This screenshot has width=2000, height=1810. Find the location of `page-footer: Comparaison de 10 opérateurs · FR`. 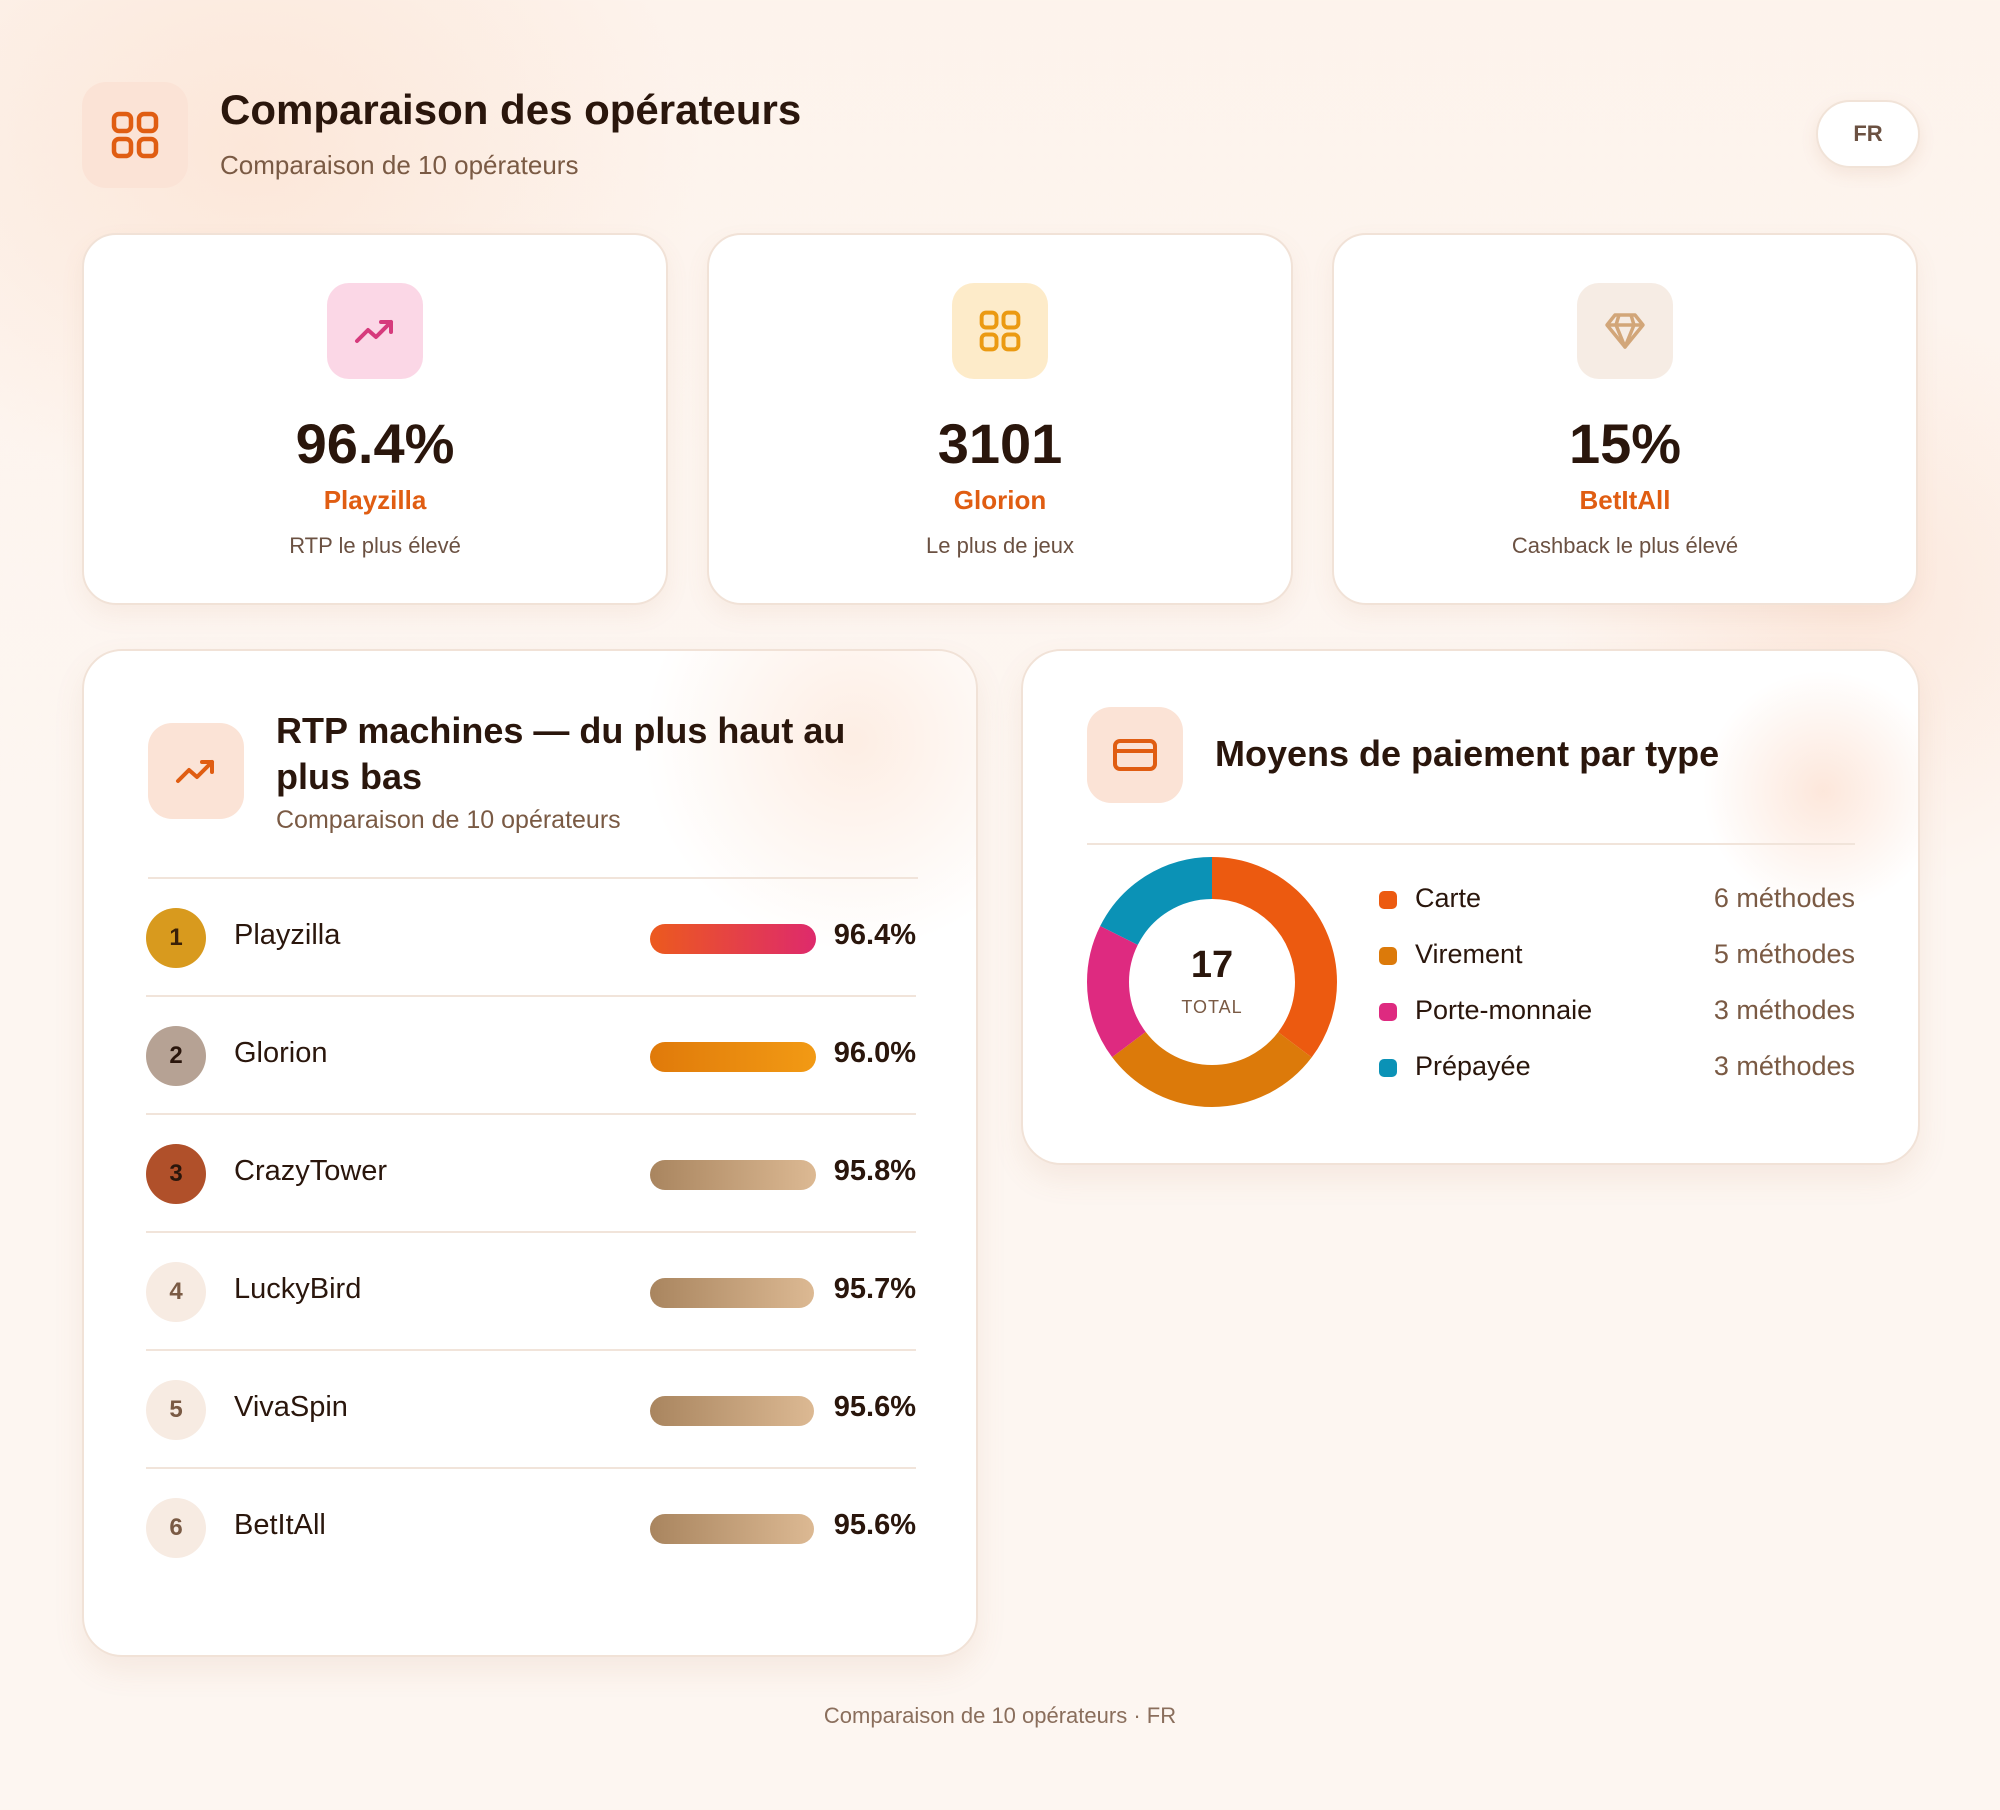

page-footer: Comparaison de 10 opérateurs · FR is located at coordinates (1000, 1715).